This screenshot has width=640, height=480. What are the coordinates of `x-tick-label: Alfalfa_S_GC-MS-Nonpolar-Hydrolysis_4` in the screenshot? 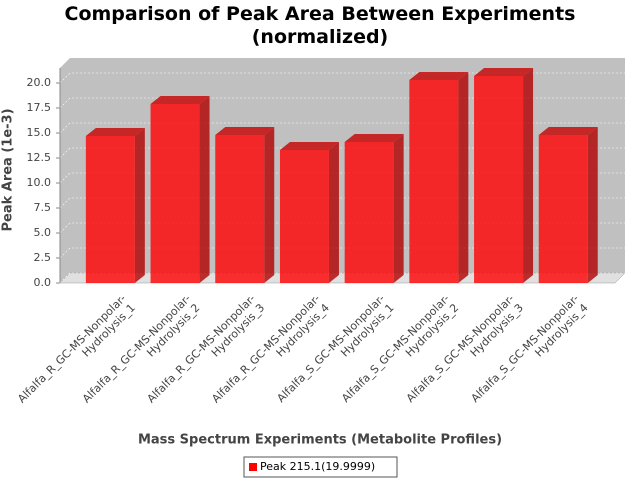 It's located at (530, 353).